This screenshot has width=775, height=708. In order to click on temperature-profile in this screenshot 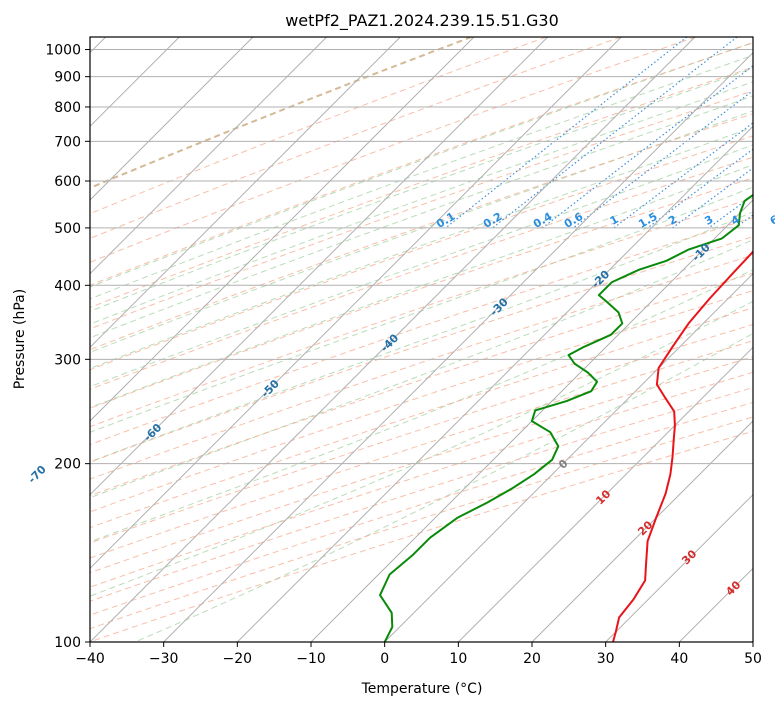, I will do `click(682, 446)`.